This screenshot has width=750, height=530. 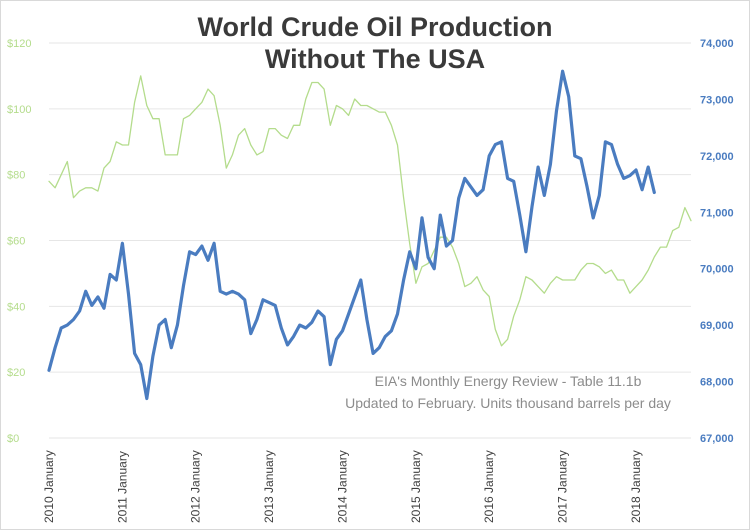 I want to click on right-axis-tick-label: 74,000, so click(x=717, y=44).